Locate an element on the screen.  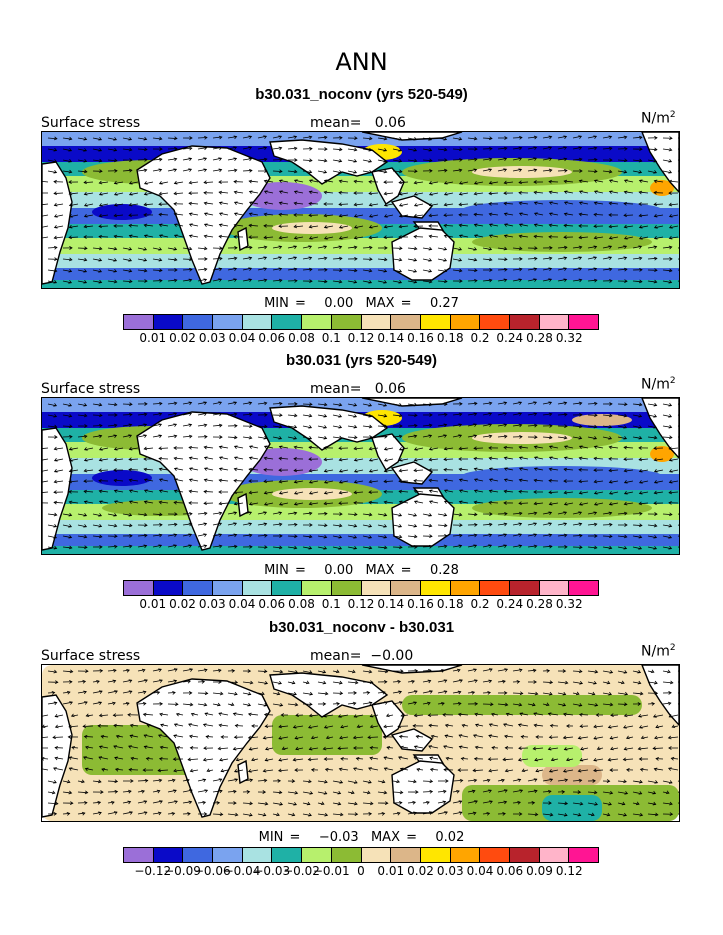
panel-2-max-label: MAX = is located at coordinates (388, 570).